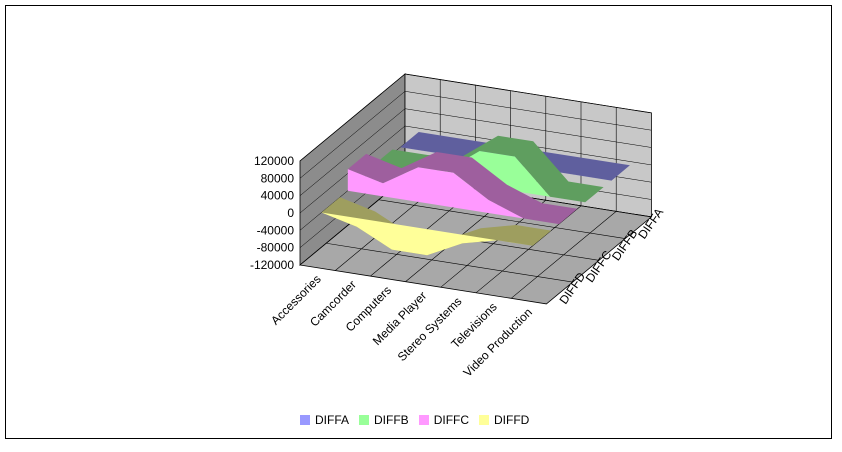  I want to click on y-tick-label: -80000, so click(276, 248).